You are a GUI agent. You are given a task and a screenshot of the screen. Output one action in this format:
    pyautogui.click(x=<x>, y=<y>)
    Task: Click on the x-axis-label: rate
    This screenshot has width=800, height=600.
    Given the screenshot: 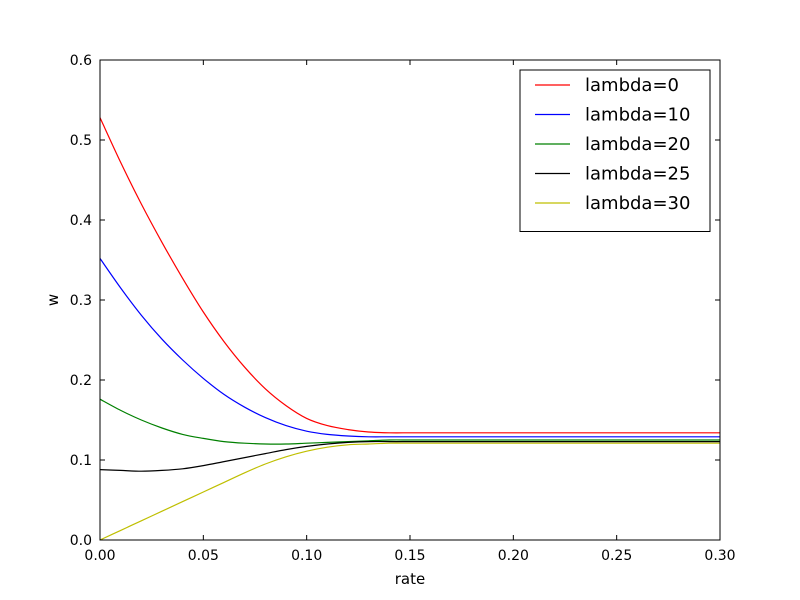 What is the action you would take?
    pyautogui.click(x=410, y=579)
    